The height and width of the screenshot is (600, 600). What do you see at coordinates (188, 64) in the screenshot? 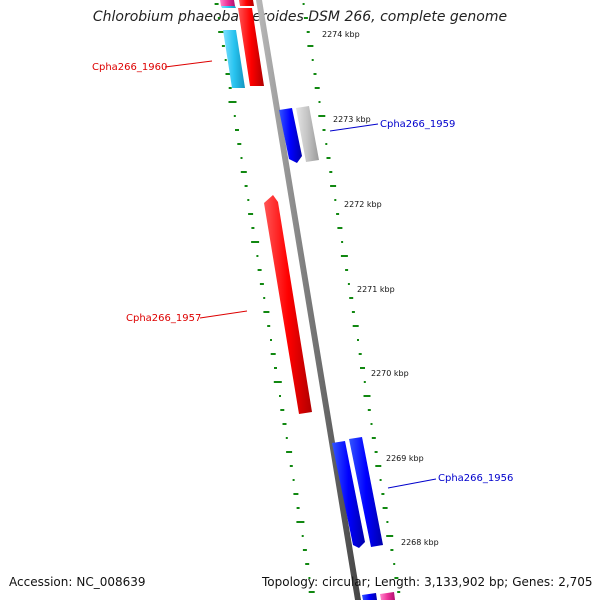
I see `leader-line-1960` at bounding box center [188, 64].